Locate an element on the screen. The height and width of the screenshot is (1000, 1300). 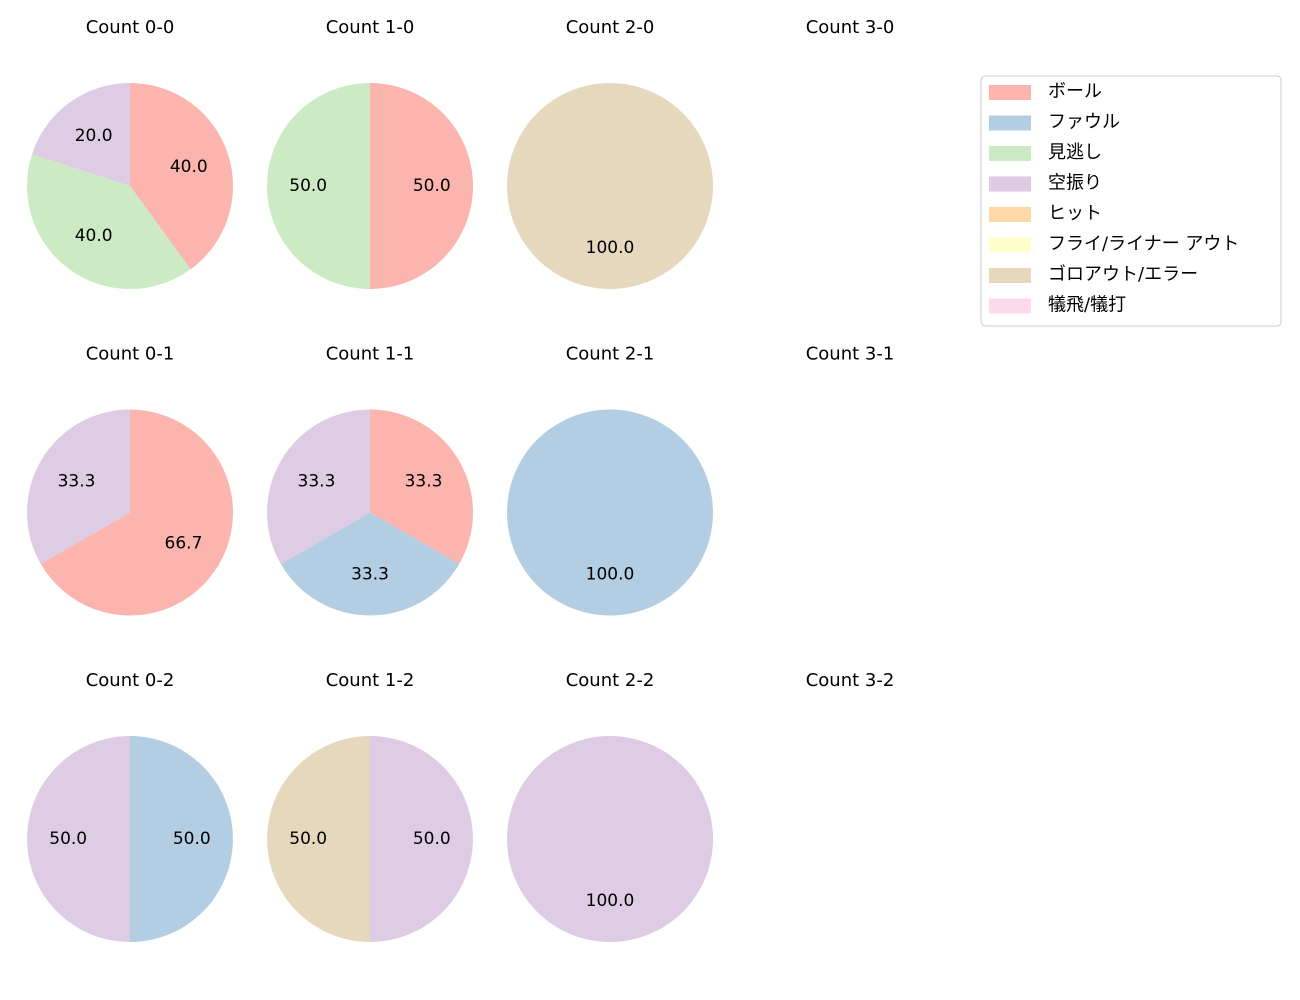
chart-title: Count 1-0 is located at coordinates (370, 27).